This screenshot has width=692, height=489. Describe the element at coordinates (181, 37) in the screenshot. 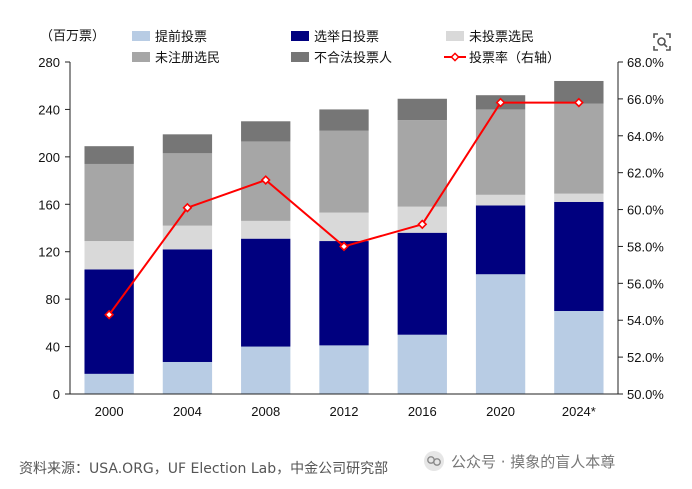

I see `legend-label: 提前投票` at that location.